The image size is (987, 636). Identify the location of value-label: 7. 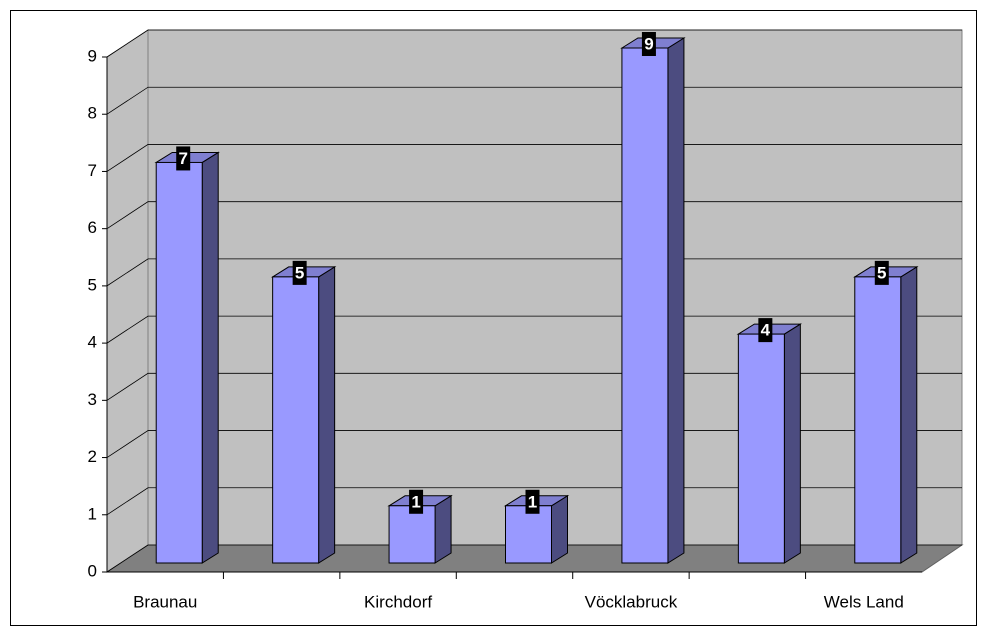
(182, 158).